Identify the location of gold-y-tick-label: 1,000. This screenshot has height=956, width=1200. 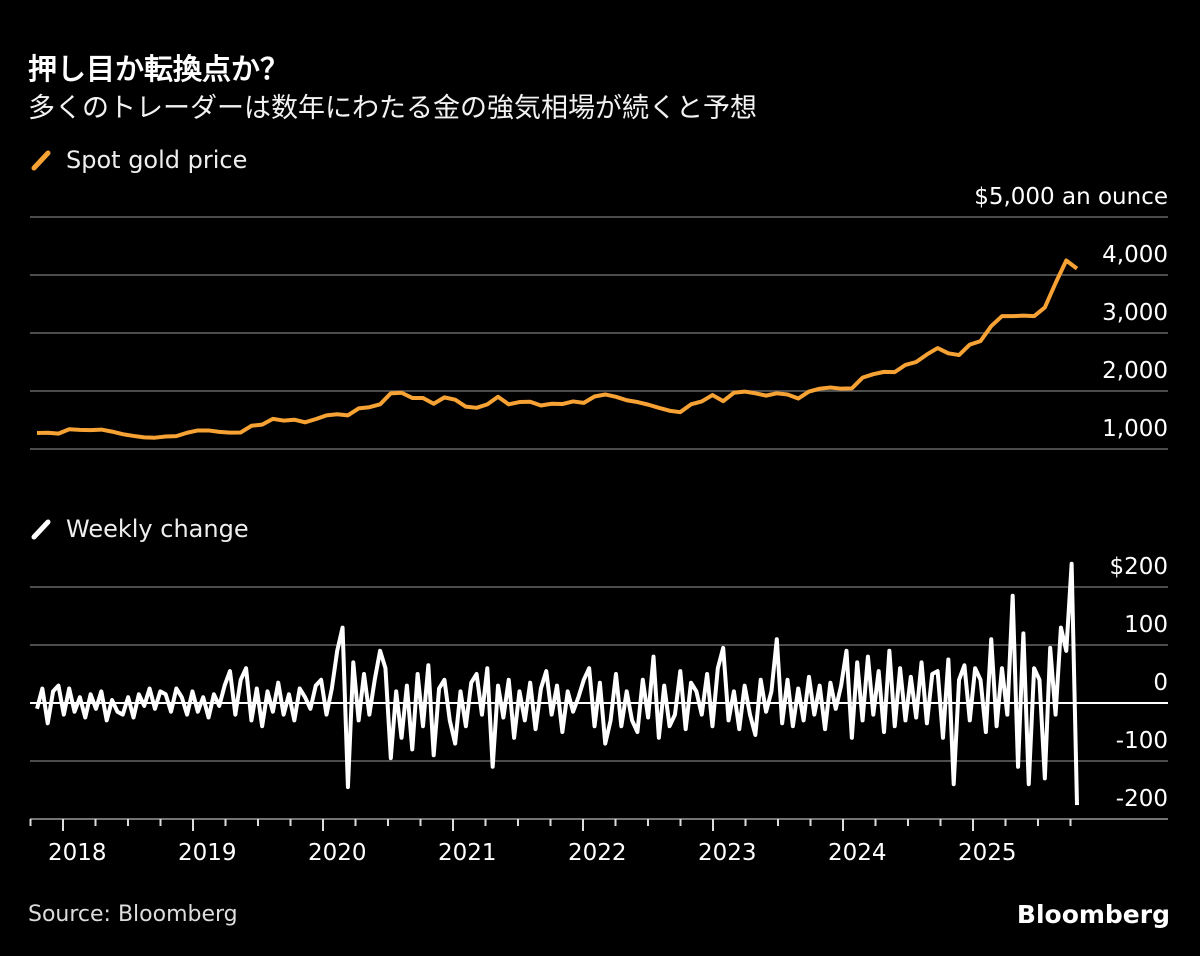
(1135, 429).